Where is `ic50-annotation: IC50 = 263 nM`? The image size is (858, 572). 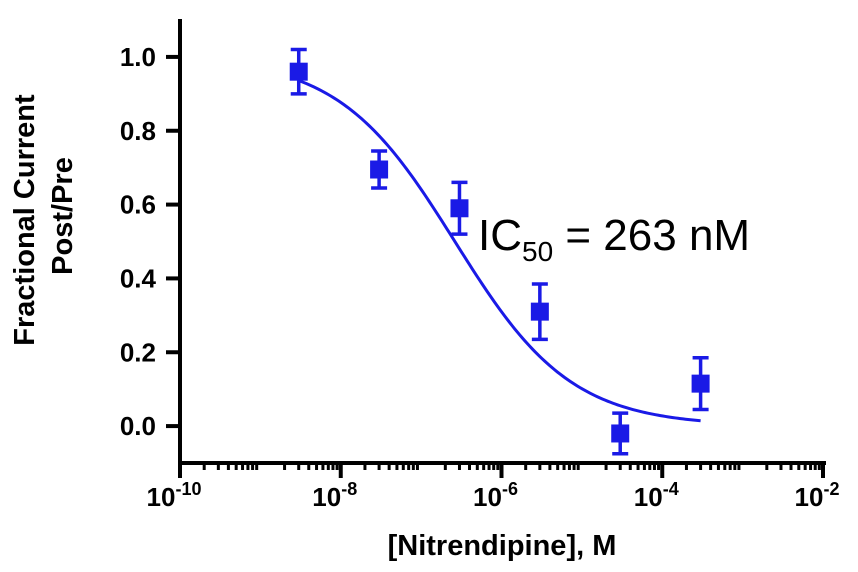 ic50-annotation: IC50 = 263 nM is located at coordinates (614, 239).